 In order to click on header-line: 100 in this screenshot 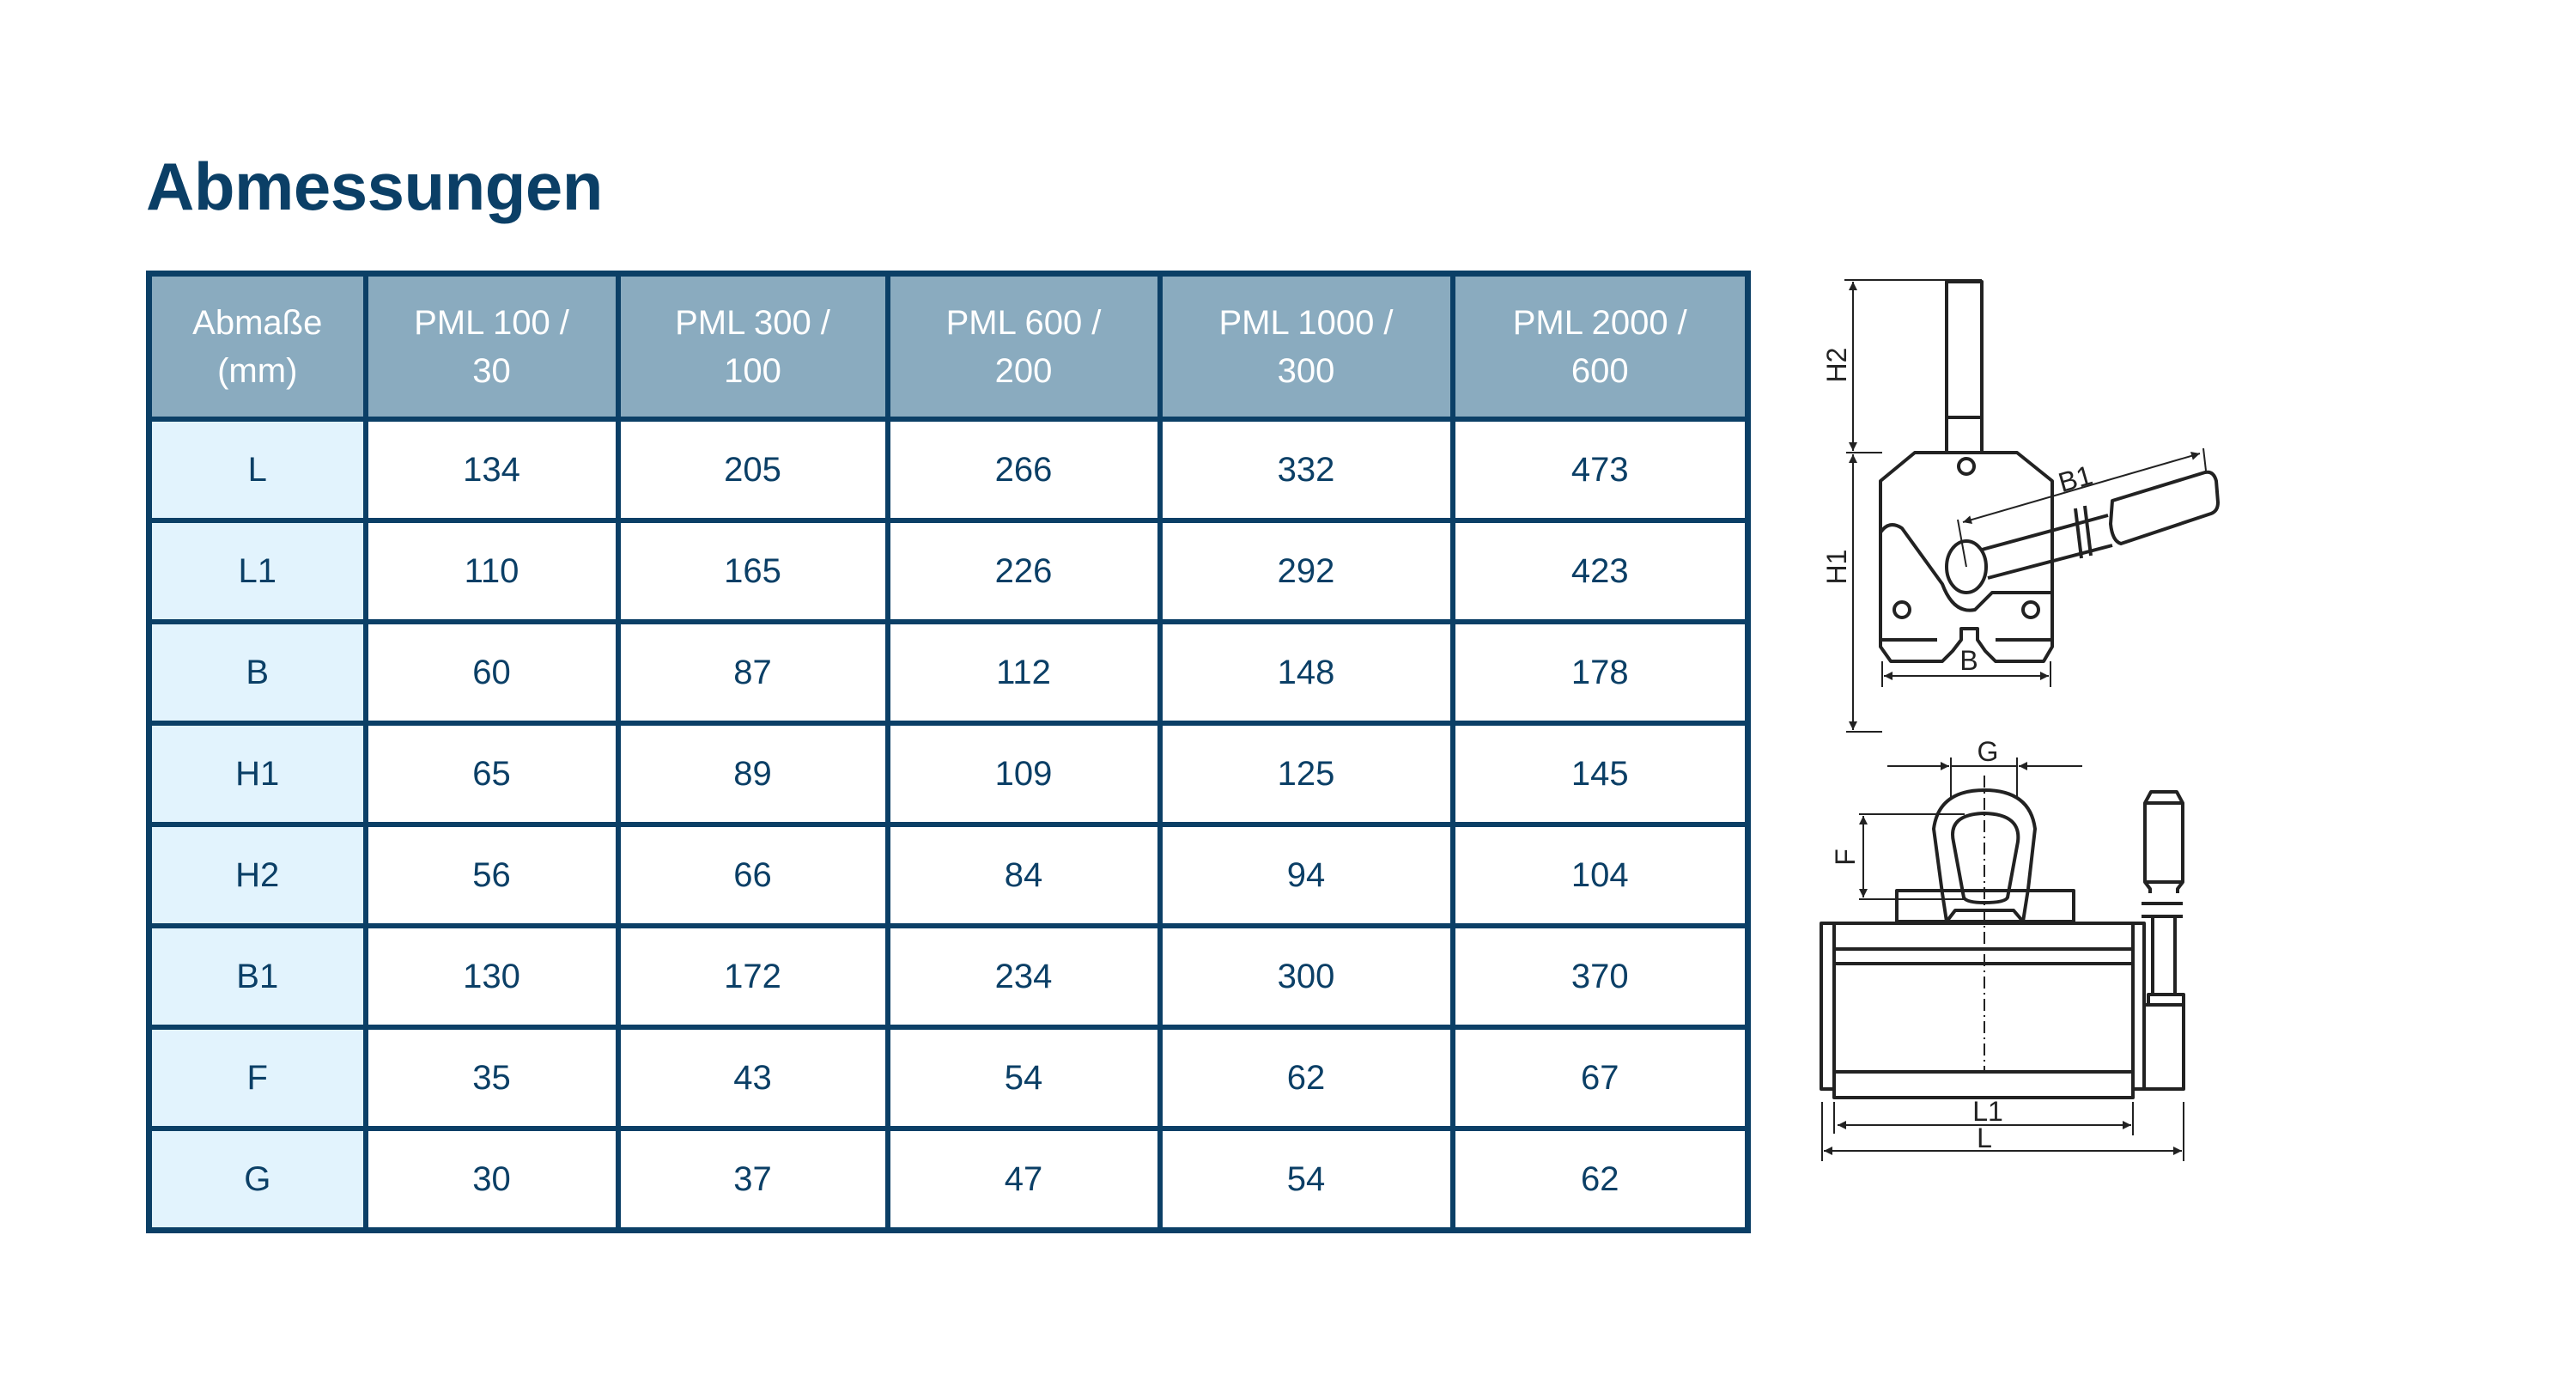, I will do `click(753, 370)`.